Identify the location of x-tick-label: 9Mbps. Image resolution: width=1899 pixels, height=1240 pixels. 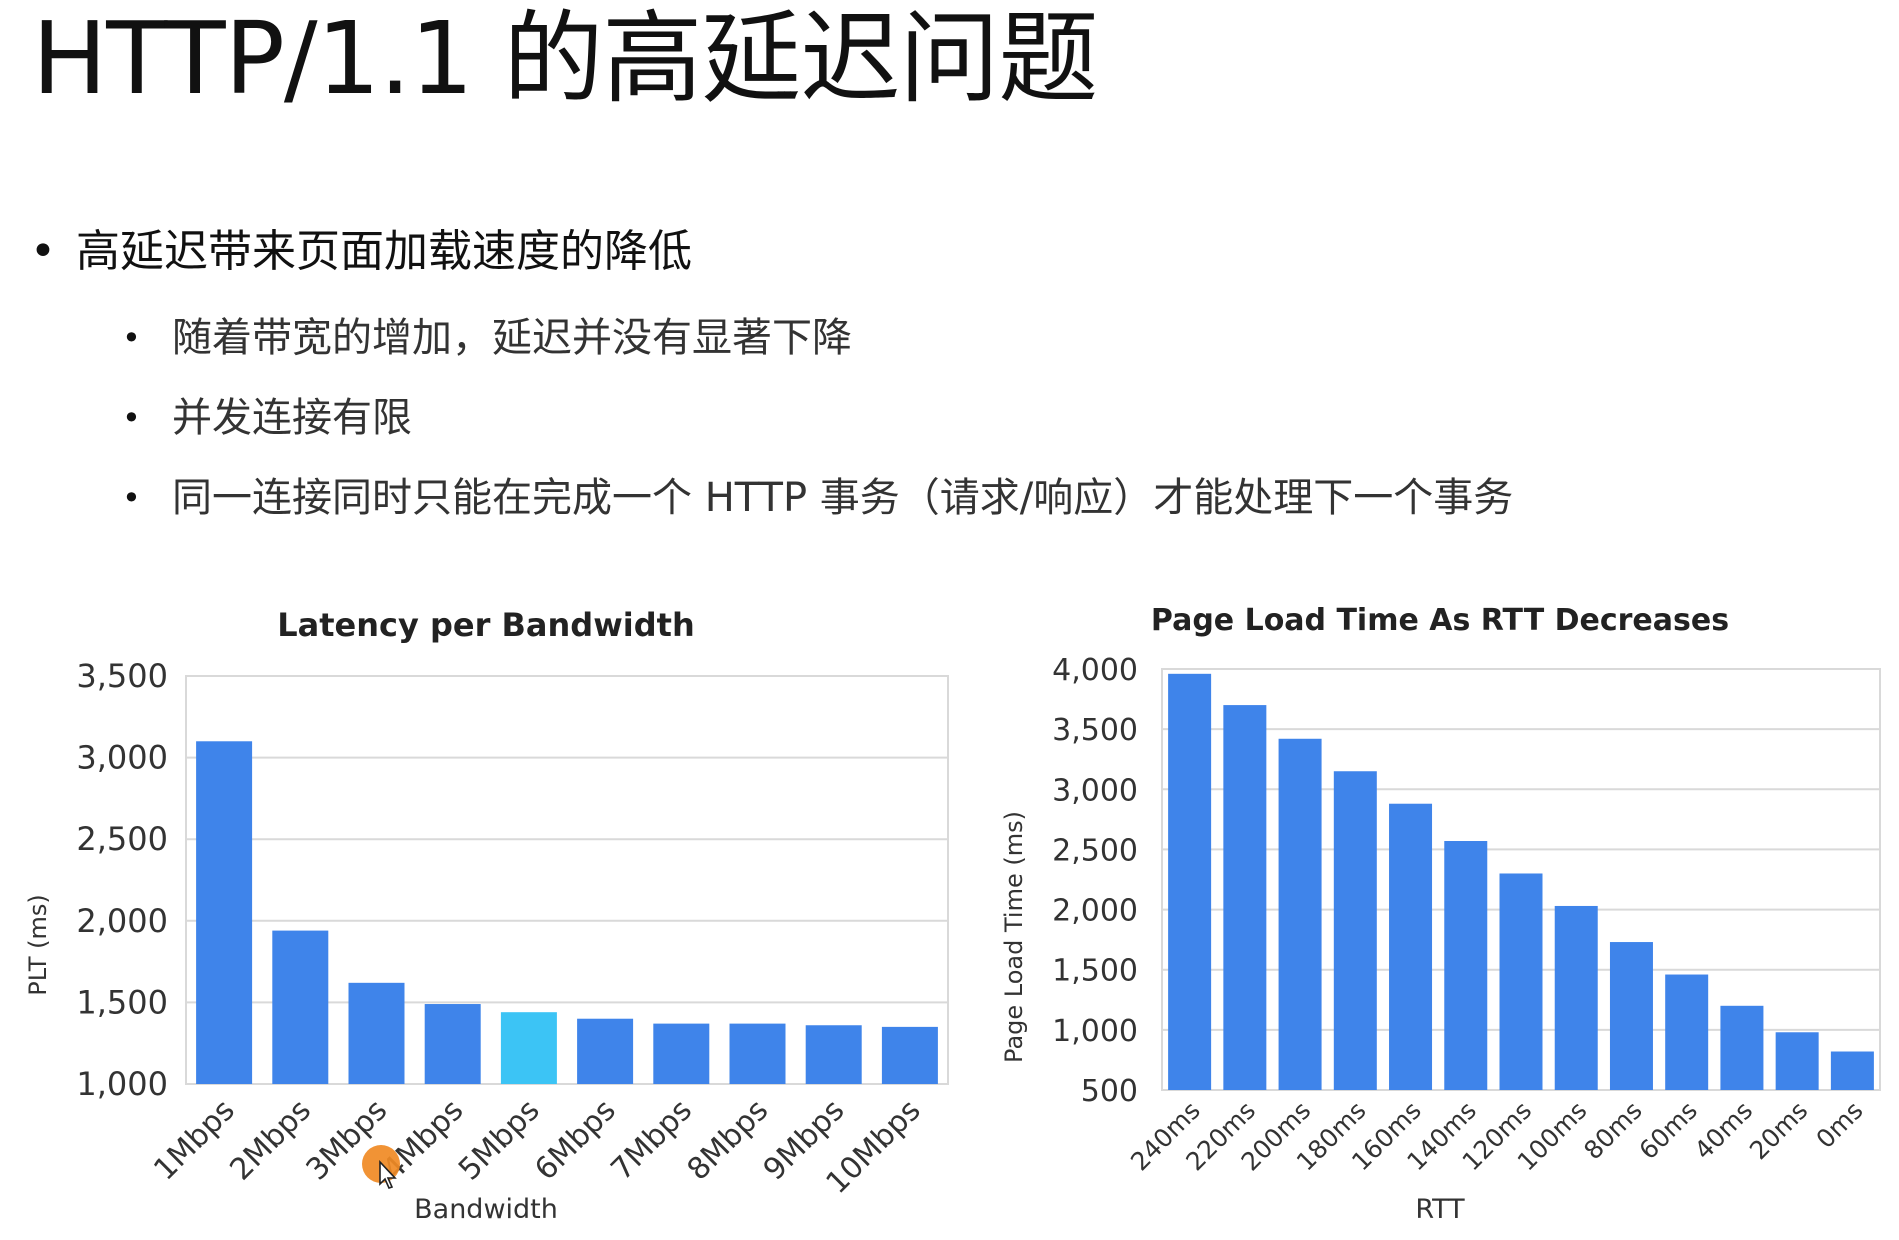
(804, 1140).